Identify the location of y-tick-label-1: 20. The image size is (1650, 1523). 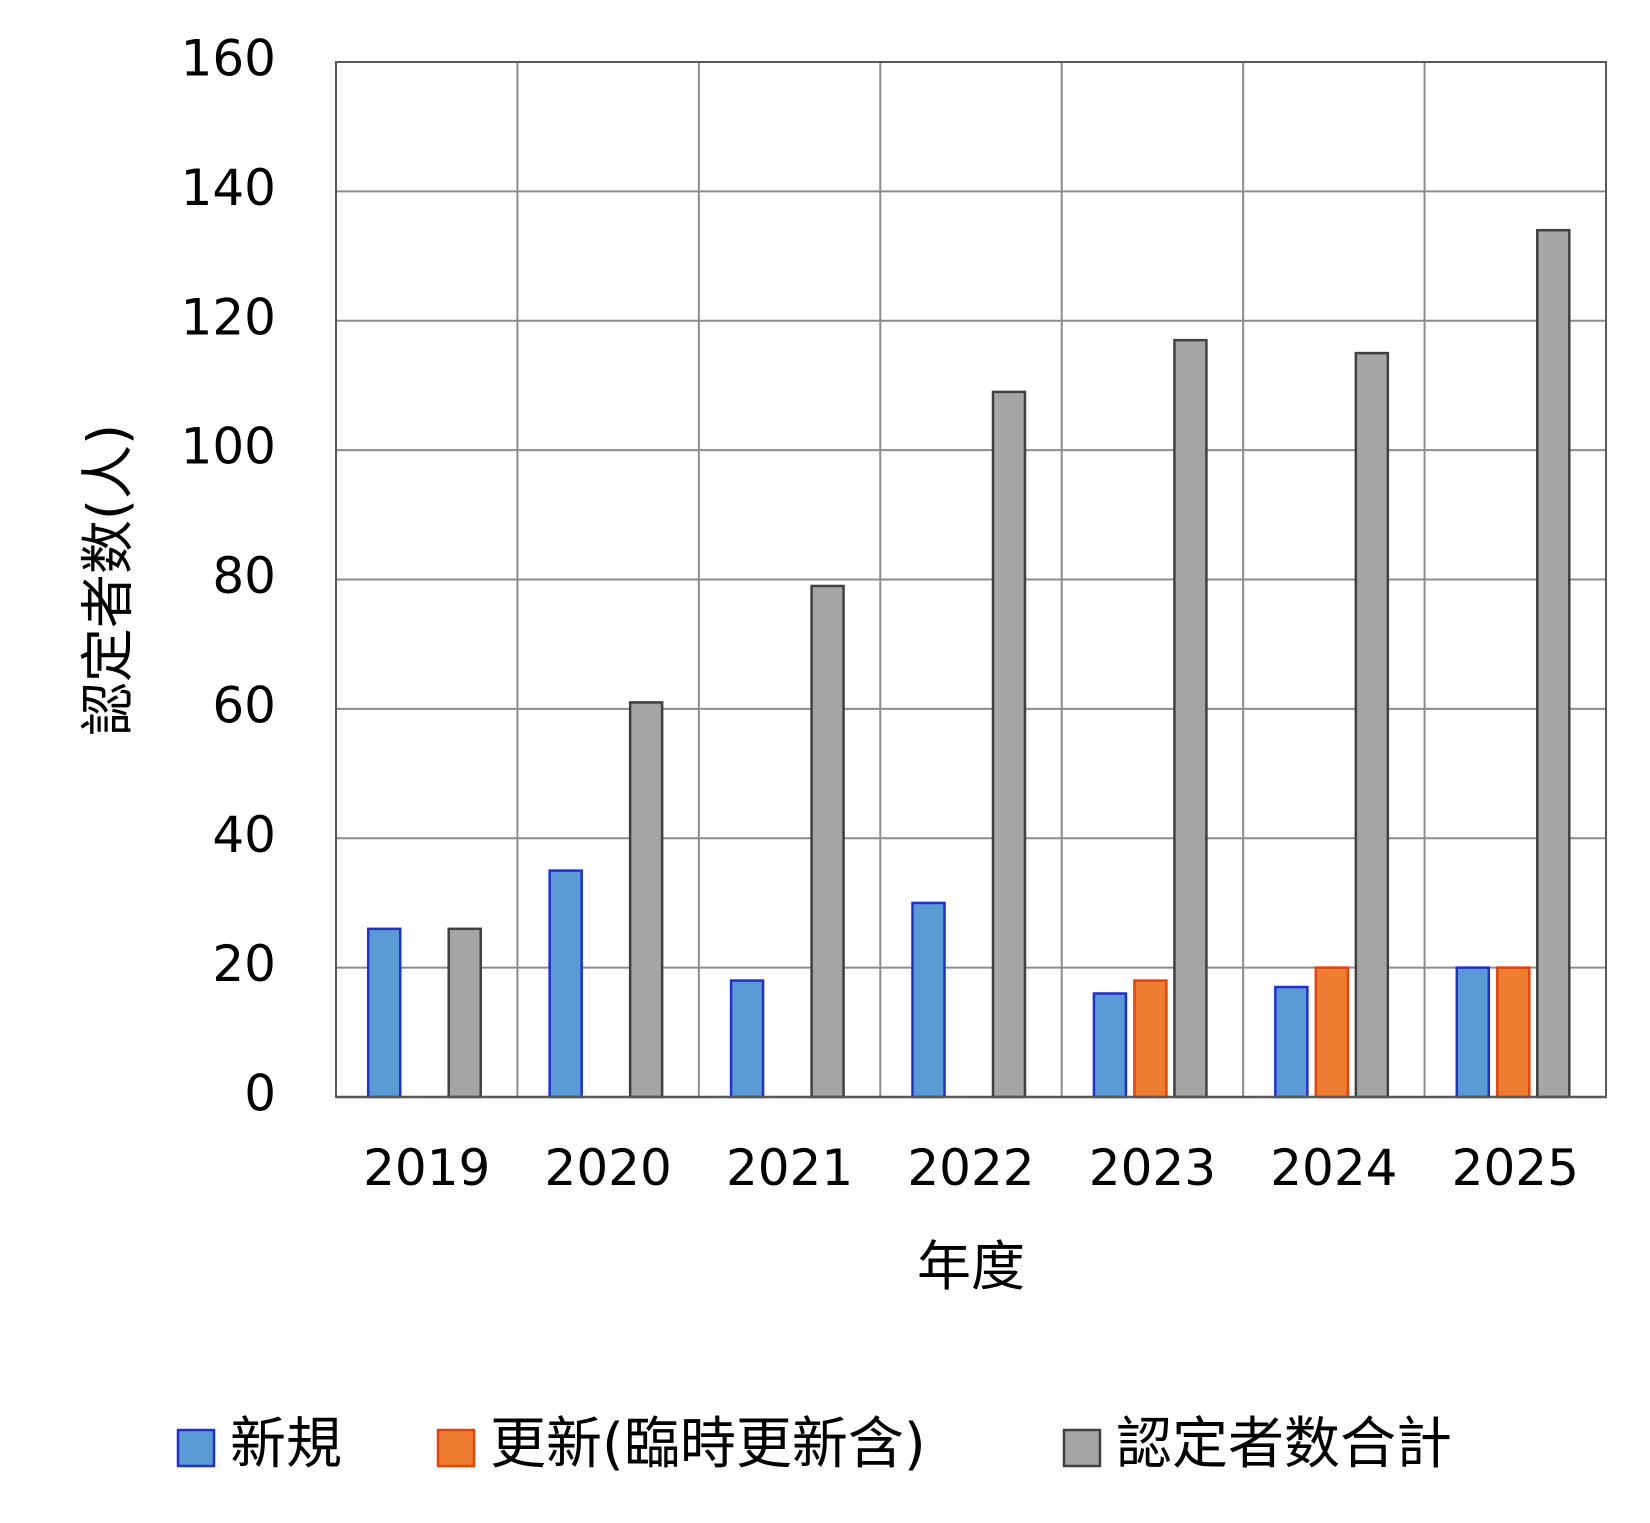
(244, 964).